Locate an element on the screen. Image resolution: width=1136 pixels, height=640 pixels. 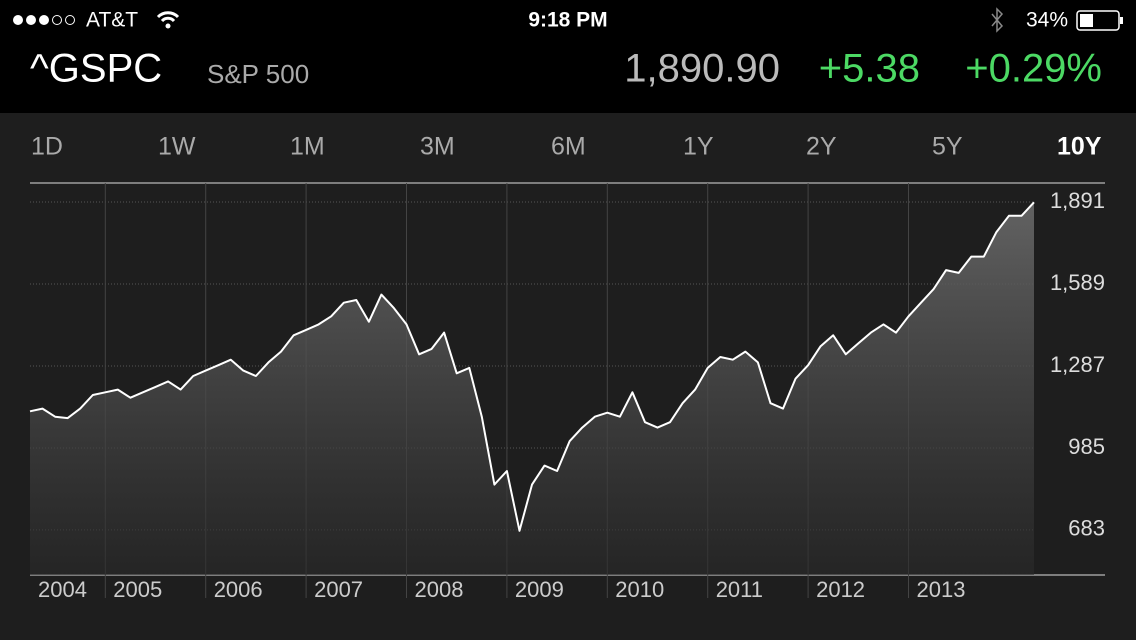
change: +5.38 is located at coordinates (869, 69).